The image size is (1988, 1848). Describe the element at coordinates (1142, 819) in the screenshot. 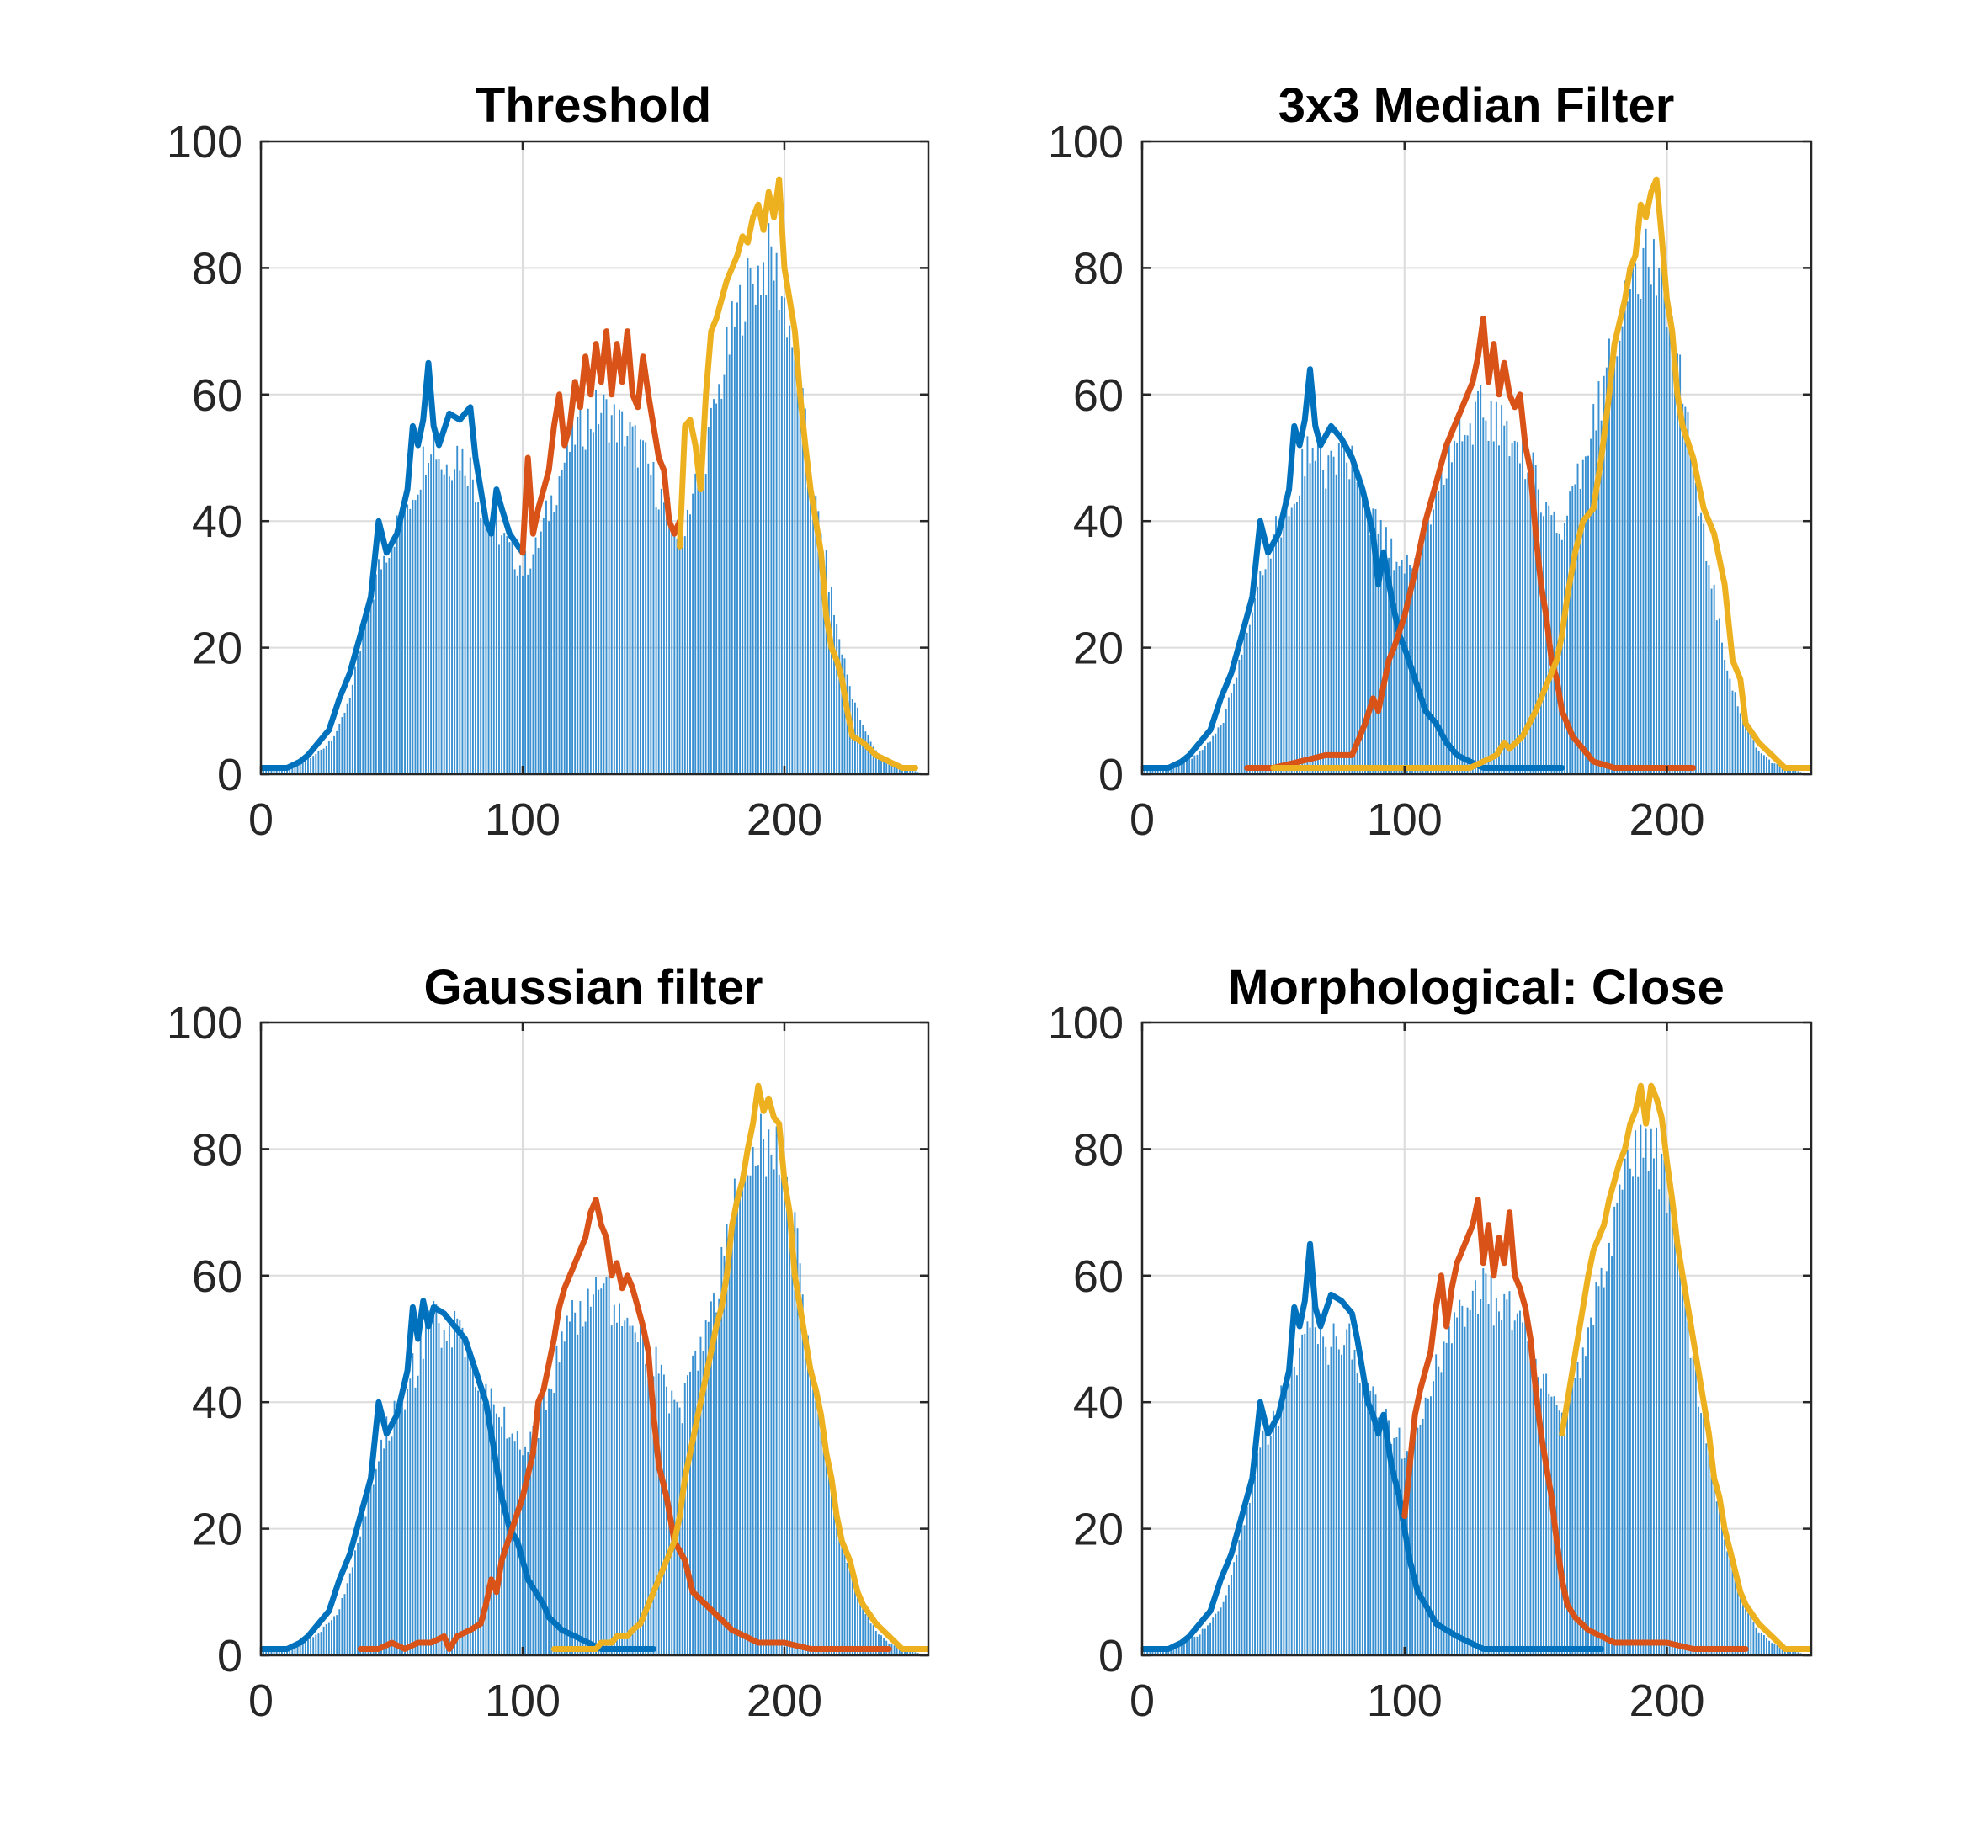

I see `x-tick-label: 0` at that location.